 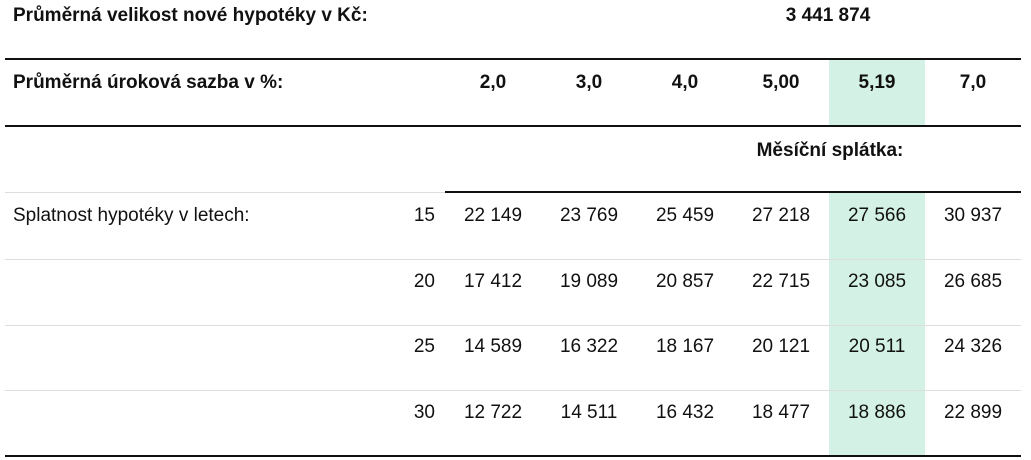 I want to click on payment: 23 085, so click(x=877, y=281).